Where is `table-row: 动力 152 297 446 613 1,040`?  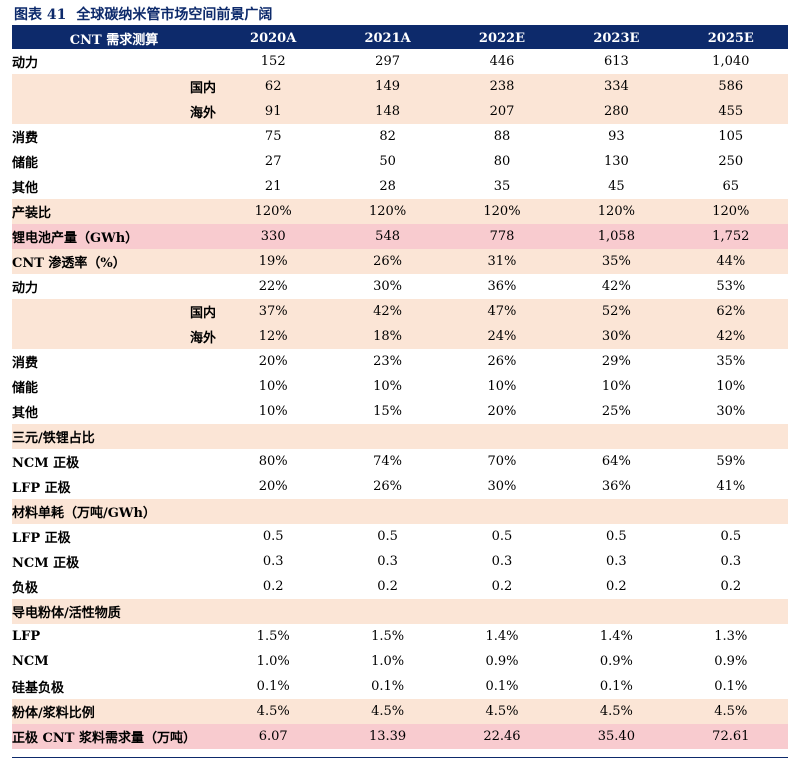 table-row: 动力 152 297 446 613 1,040 is located at coordinates (400, 61).